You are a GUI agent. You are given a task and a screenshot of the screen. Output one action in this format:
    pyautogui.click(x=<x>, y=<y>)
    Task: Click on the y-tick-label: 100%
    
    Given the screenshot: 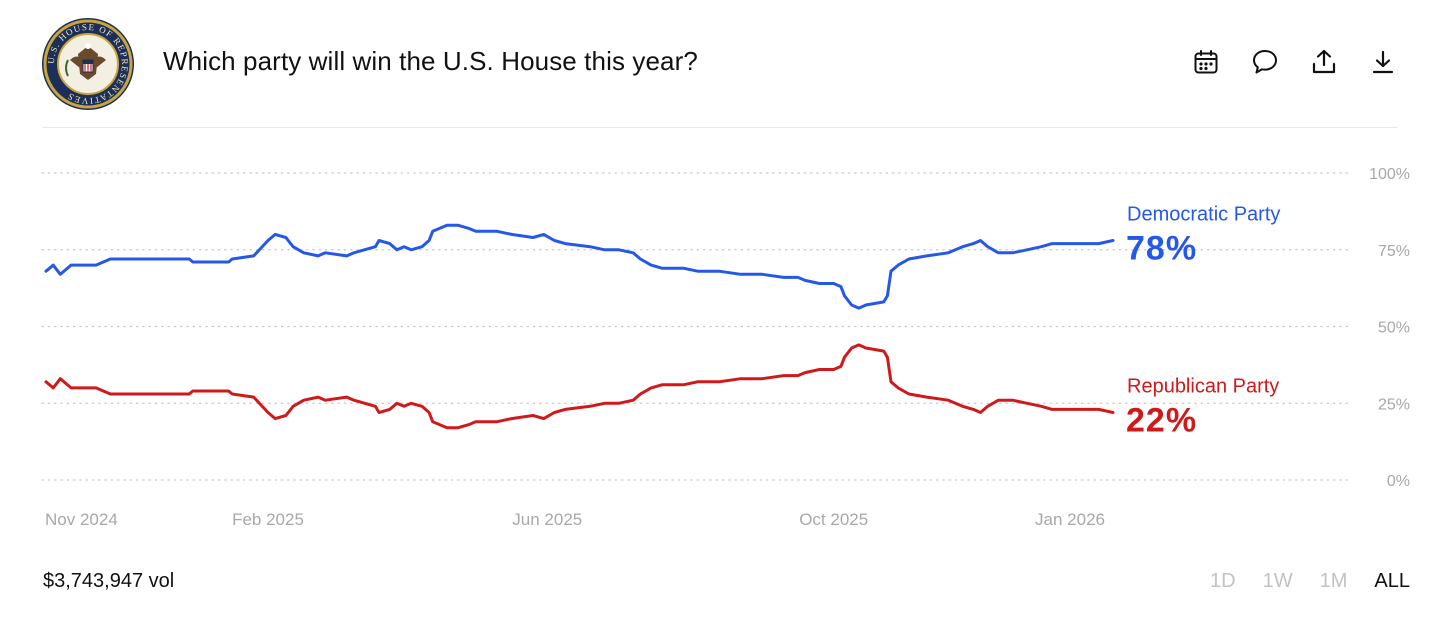 What is the action you would take?
    pyautogui.click(x=1389, y=174)
    